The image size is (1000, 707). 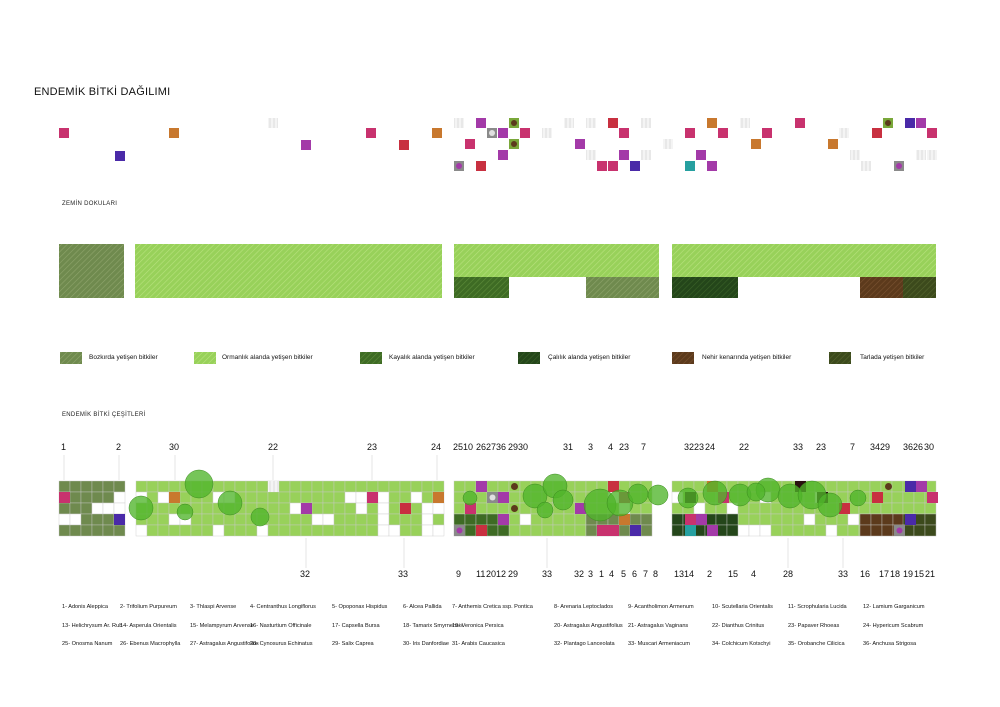 What do you see at coordinates (741, 644) in the screenshot?
I see `species-entry: 34- Colchicum Kotschyi` at bounding box center [741, 644].